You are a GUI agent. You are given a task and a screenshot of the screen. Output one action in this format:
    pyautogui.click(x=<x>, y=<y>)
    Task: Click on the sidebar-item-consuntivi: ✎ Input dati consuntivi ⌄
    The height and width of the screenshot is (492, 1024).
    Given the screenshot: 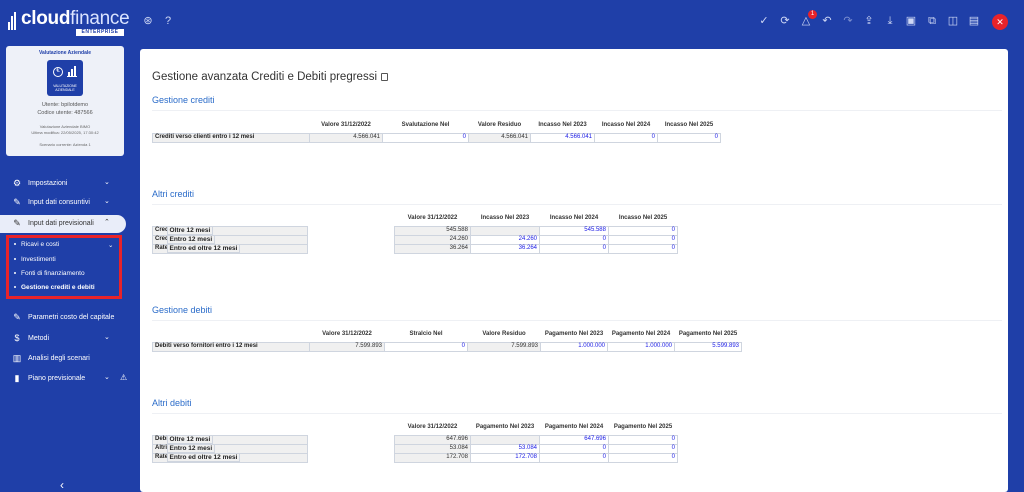 What is the action you would take?
    pyautogui.click(x=65, y=203)
    